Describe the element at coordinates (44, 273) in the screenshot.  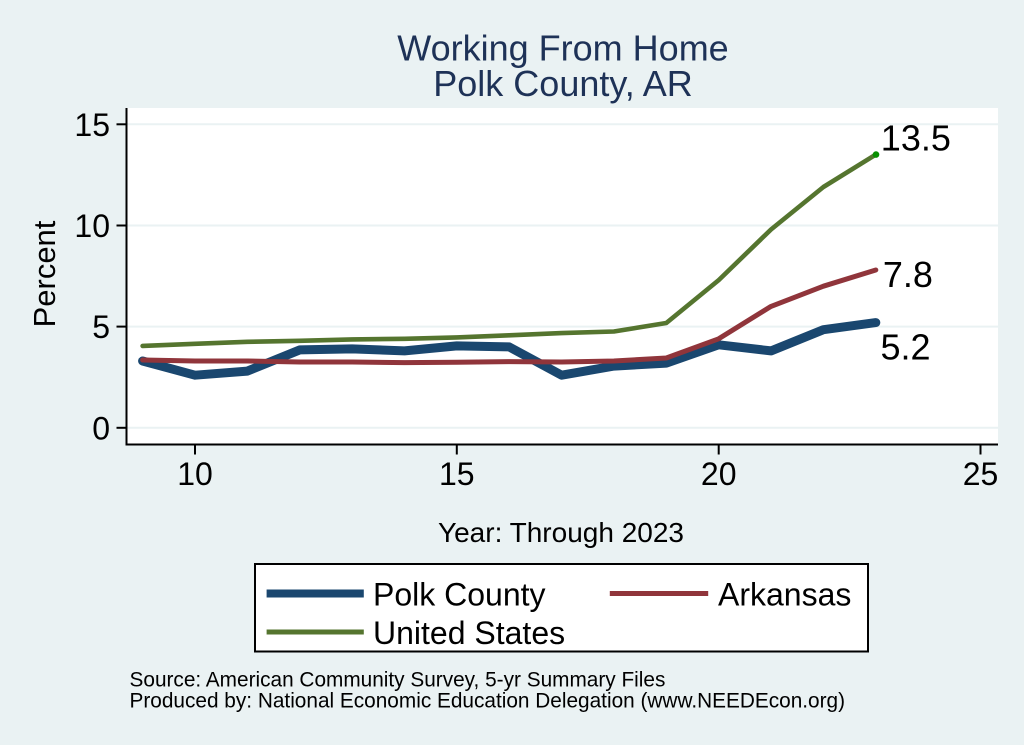
I see `svg-text: Percent` at that location.